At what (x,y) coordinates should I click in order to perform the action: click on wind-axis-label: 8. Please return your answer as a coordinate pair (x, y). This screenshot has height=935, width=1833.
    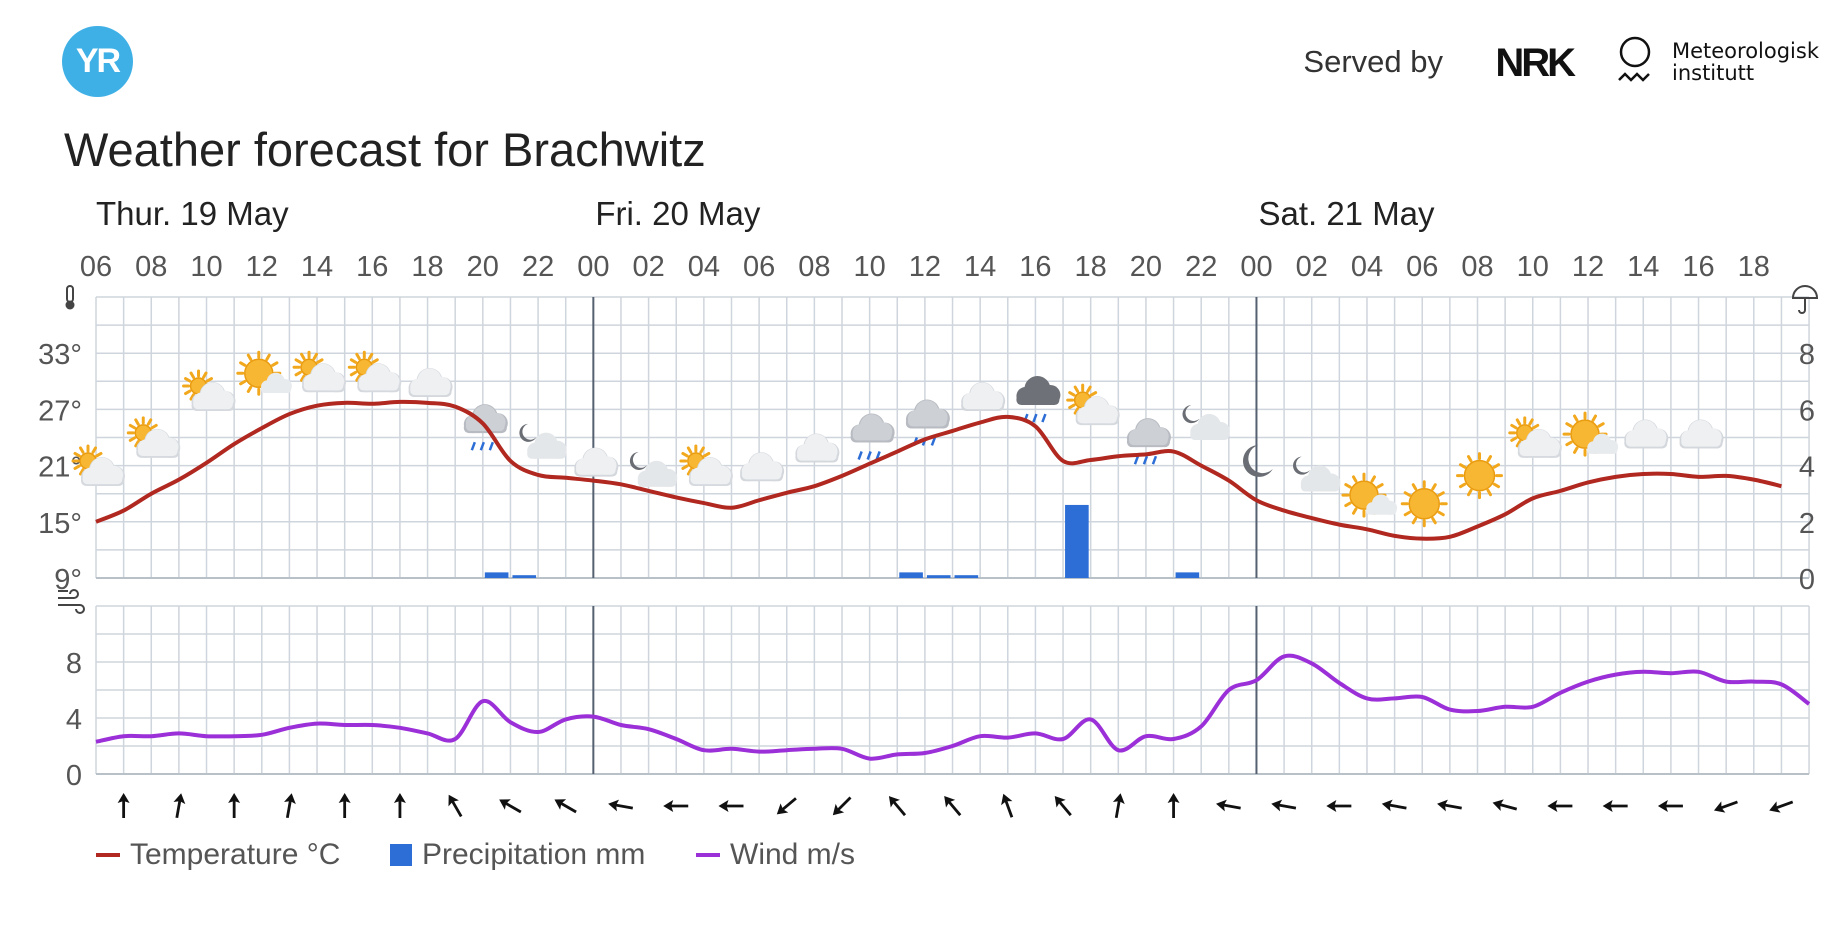
    Looking at the image, I should click on (74, 664).